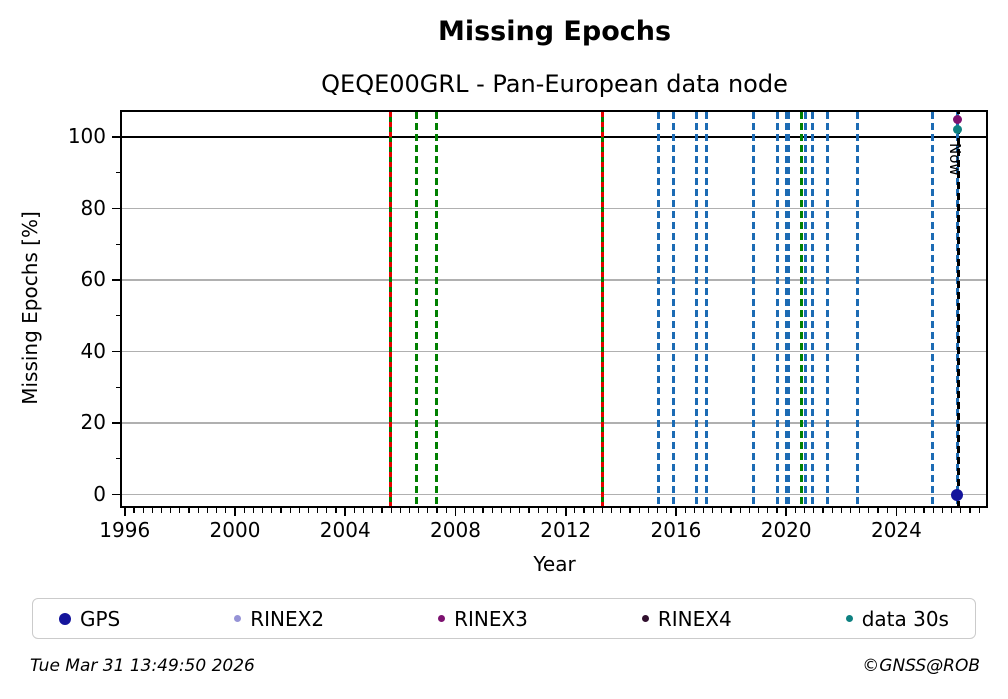 The height and width of the screenshot is (699, 1008). Describe the element at coordinates (958, 309) in the screenshot. I see `now-line` at that location.